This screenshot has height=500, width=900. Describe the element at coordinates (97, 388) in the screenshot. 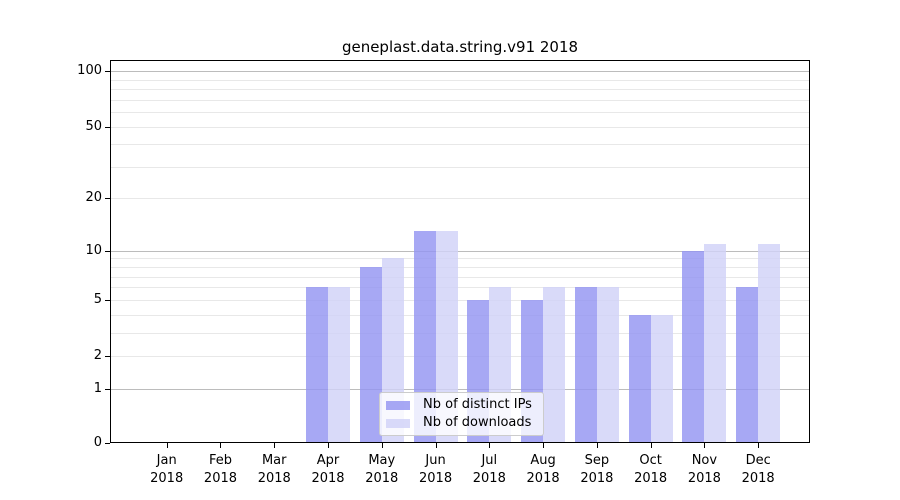

I see `y-tick-label: 1` at that location.